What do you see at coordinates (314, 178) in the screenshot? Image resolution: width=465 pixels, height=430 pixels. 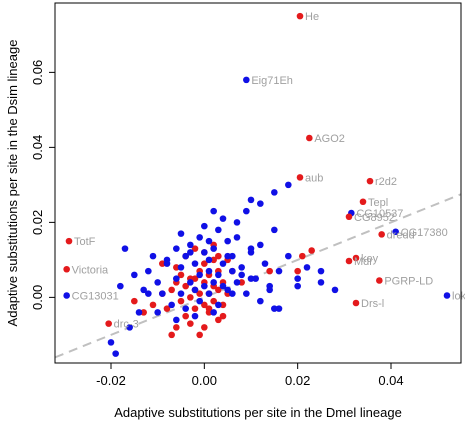 I see `point-label: aub` at bounding box center [314, 178].